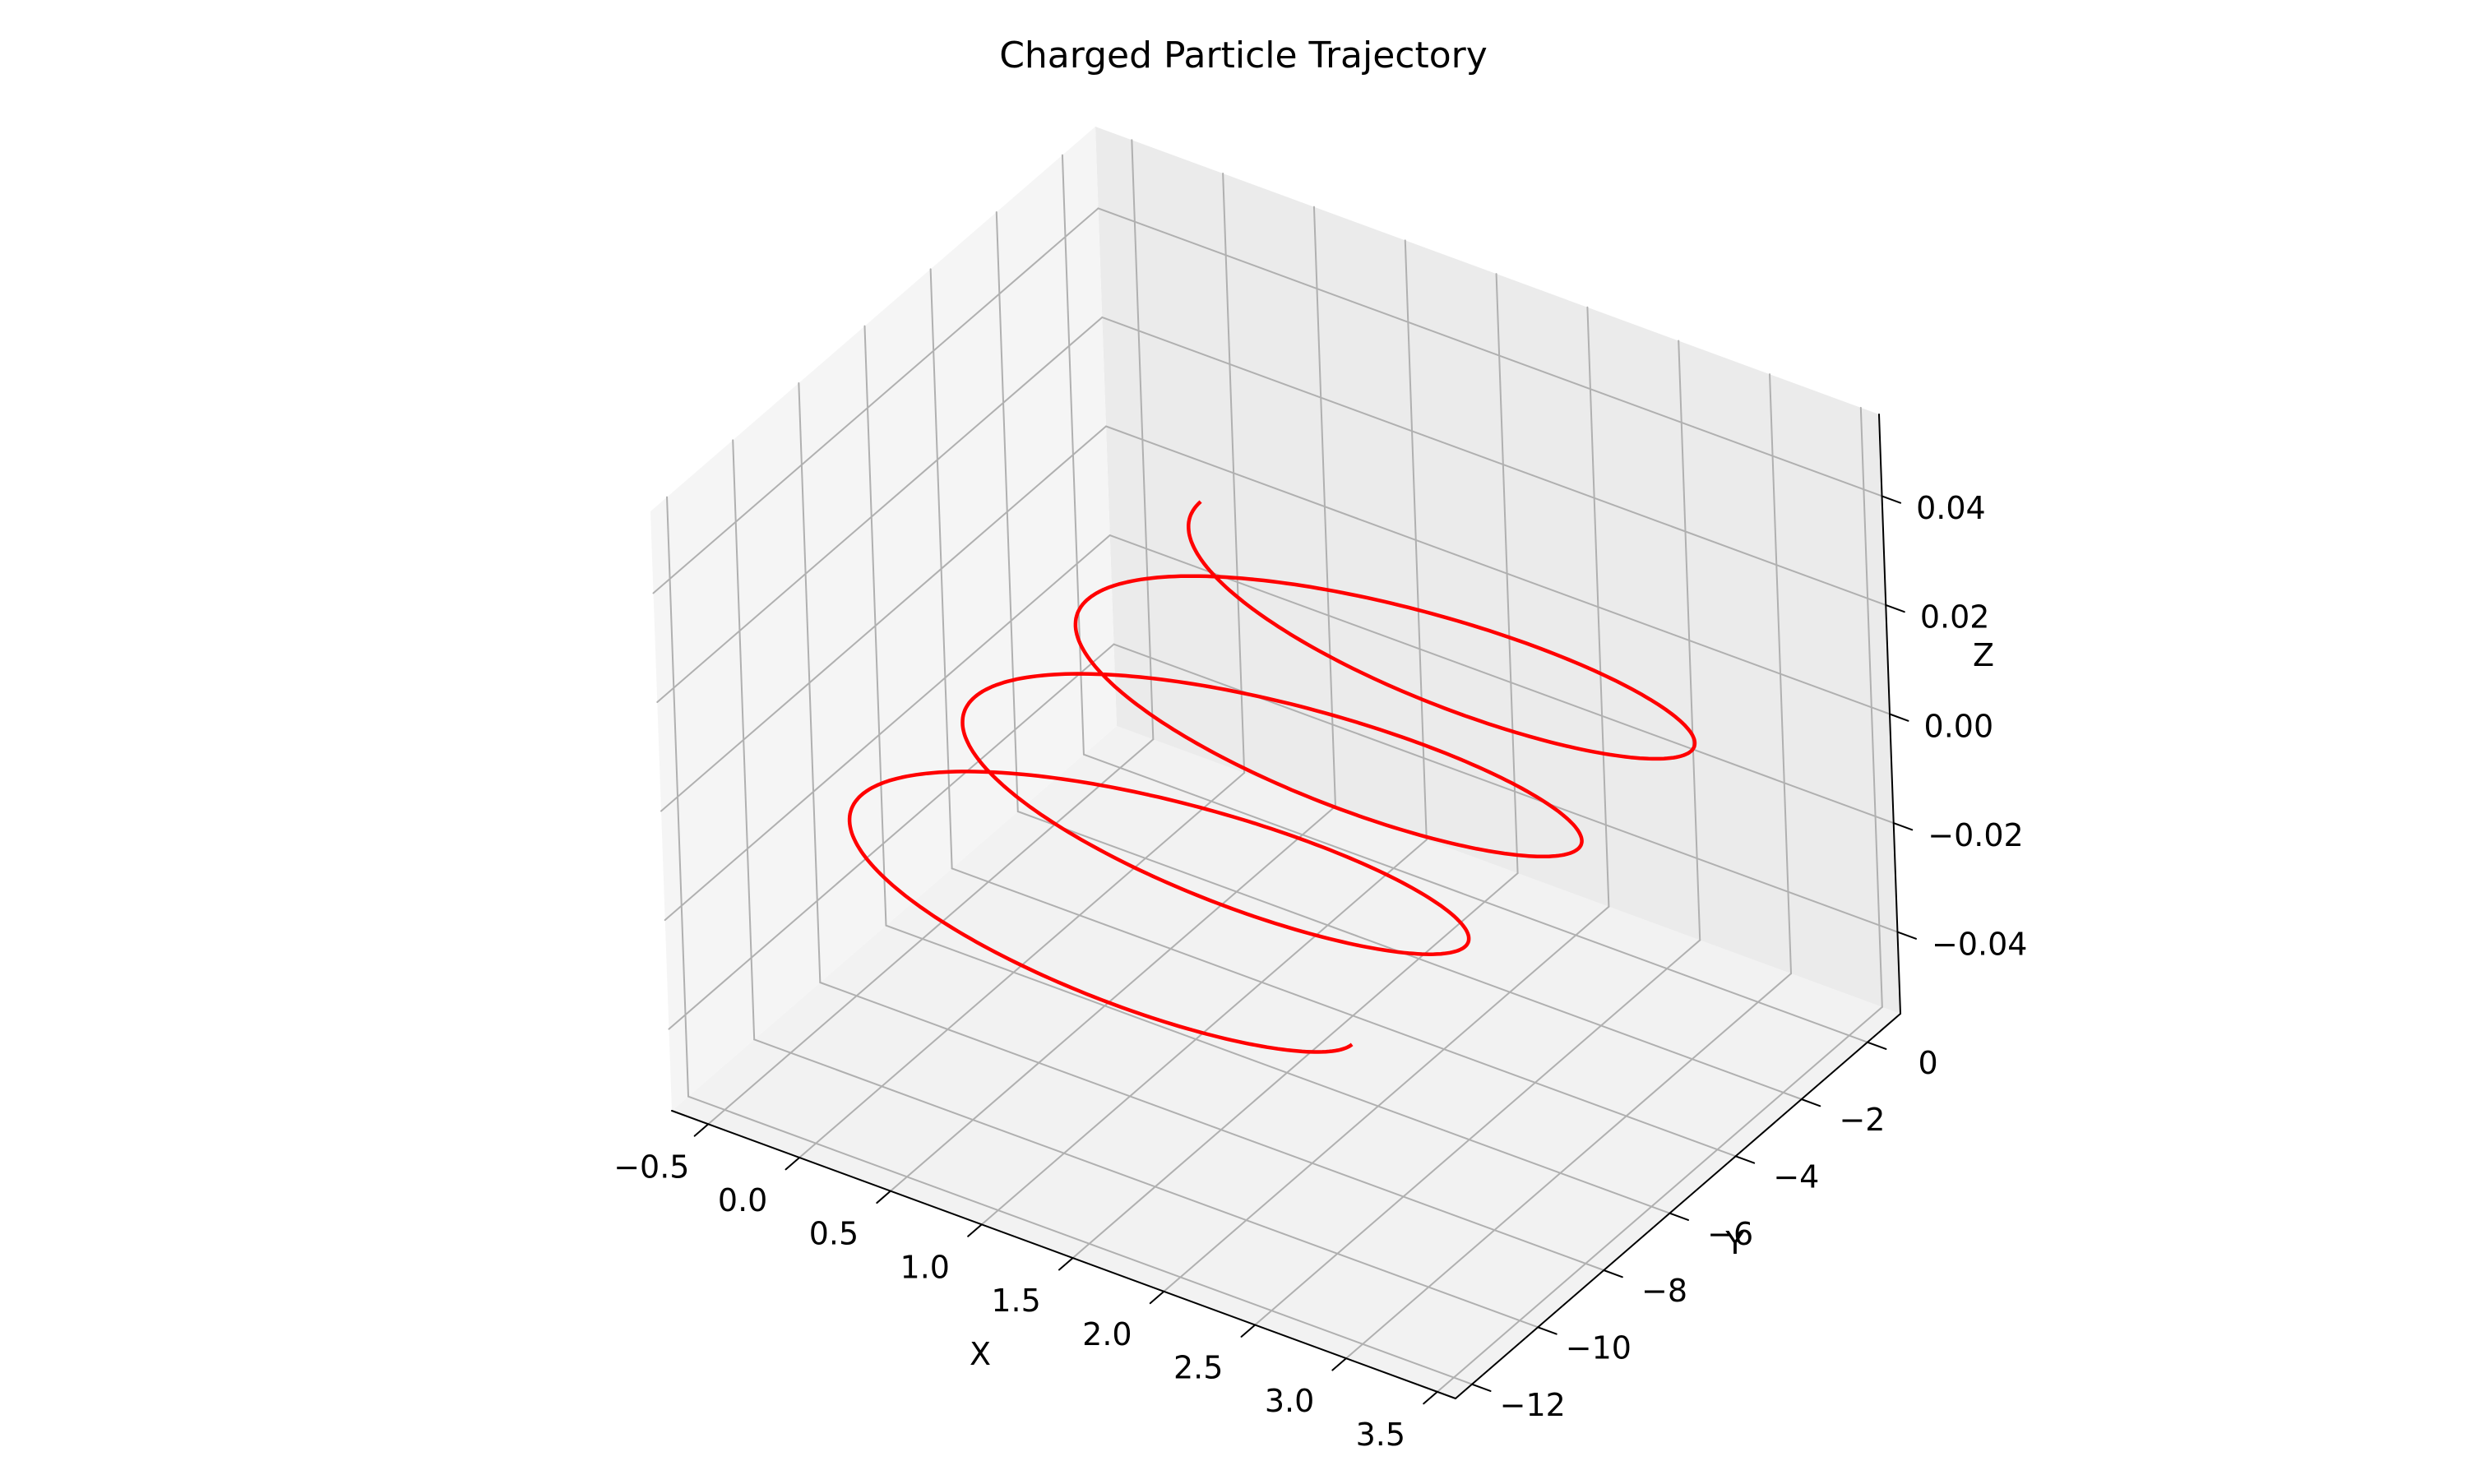  Describe the element at coordinates (651, 1167) in the screenshot. I see `x-tick-label: −0.5` at that location.